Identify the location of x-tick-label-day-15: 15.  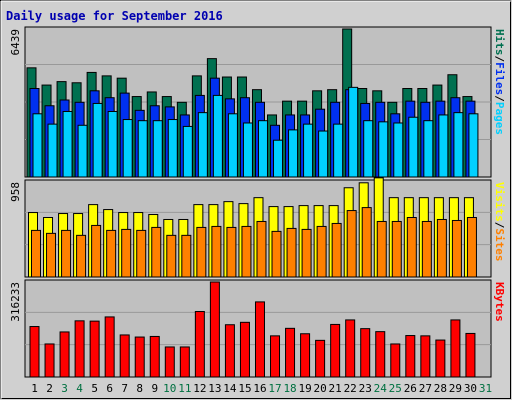
(244, 388).